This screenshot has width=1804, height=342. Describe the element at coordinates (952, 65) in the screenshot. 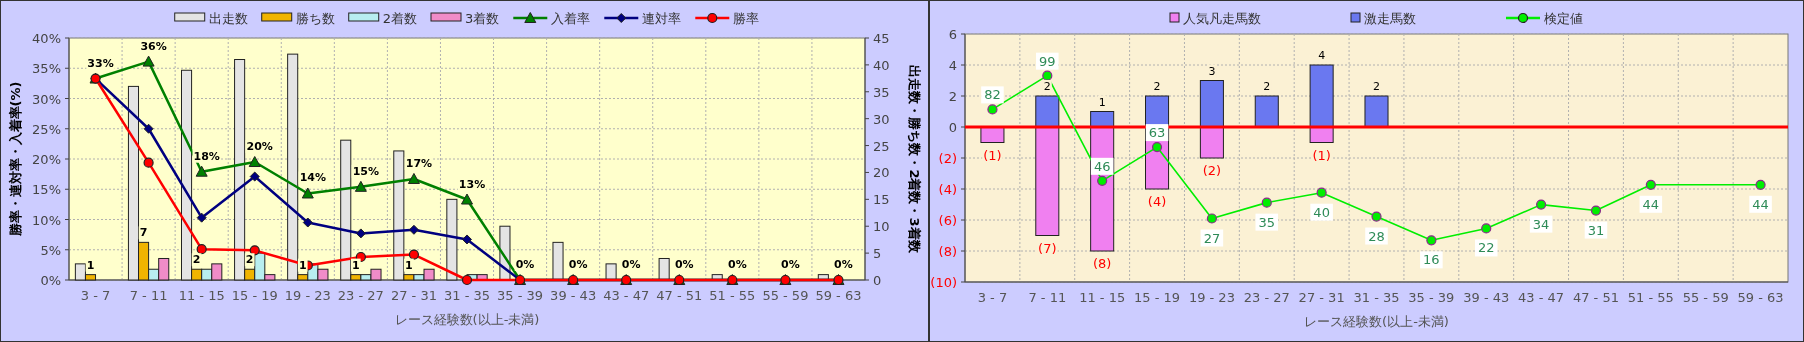

I see `y-tick-label: 4` at that location.